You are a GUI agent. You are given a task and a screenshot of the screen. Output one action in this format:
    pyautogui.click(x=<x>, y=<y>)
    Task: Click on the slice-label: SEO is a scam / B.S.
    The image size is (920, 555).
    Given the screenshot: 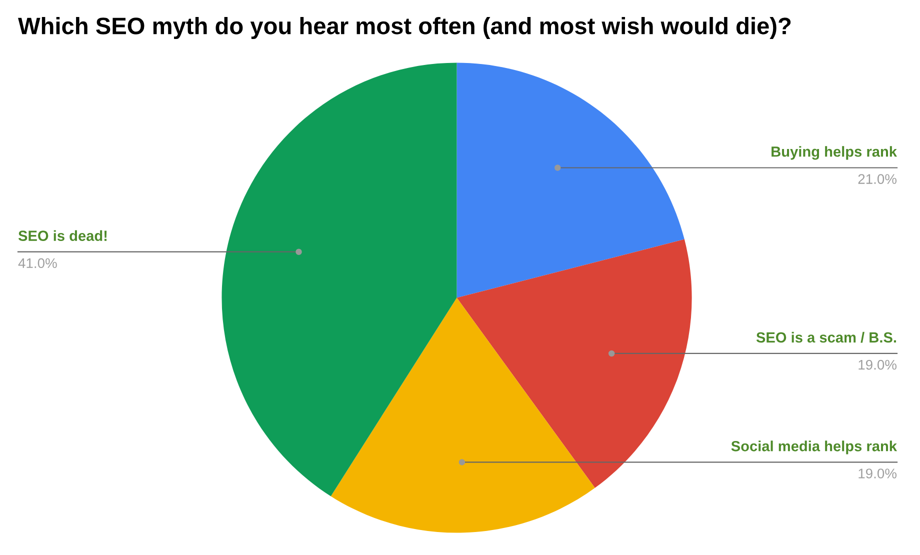 What is the action you would take?
    pyautogui.click(x=826, y=337)
    